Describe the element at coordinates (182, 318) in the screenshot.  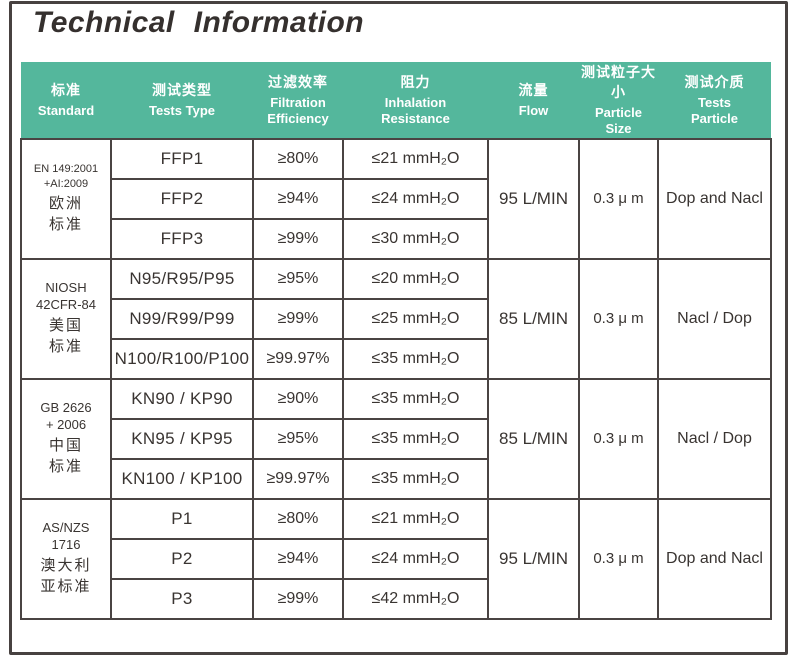
I see `test-type-cell: N99/R99/P99` at that location.